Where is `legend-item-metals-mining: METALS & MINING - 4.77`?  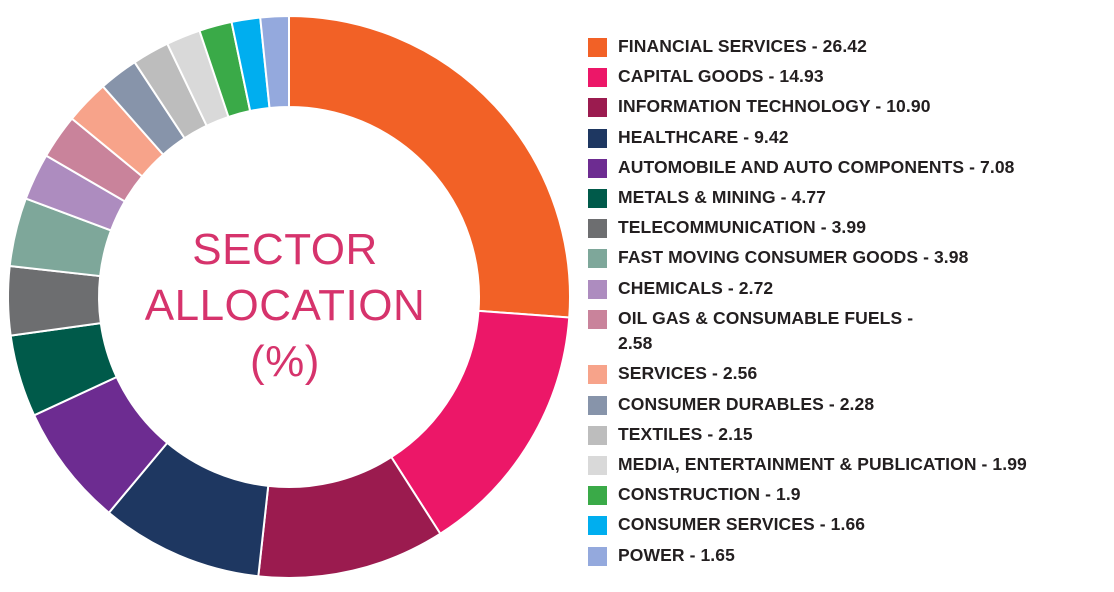 legend-item-metals-mining: METALS & MINING - 4.77 is located at coordinates (848, 198).